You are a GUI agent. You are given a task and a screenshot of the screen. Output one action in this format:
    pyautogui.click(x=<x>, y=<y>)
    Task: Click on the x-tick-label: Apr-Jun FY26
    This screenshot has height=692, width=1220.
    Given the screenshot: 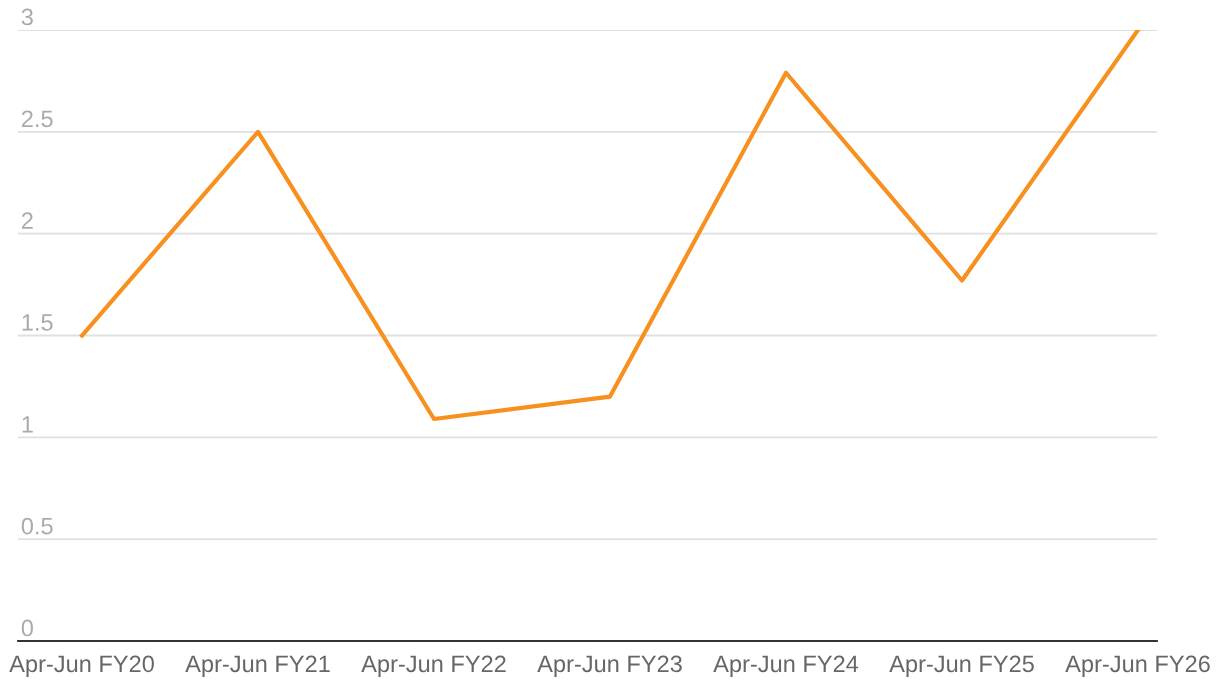 What is the action you would take?
    pyautogui.click(x=1137, y=666)
    